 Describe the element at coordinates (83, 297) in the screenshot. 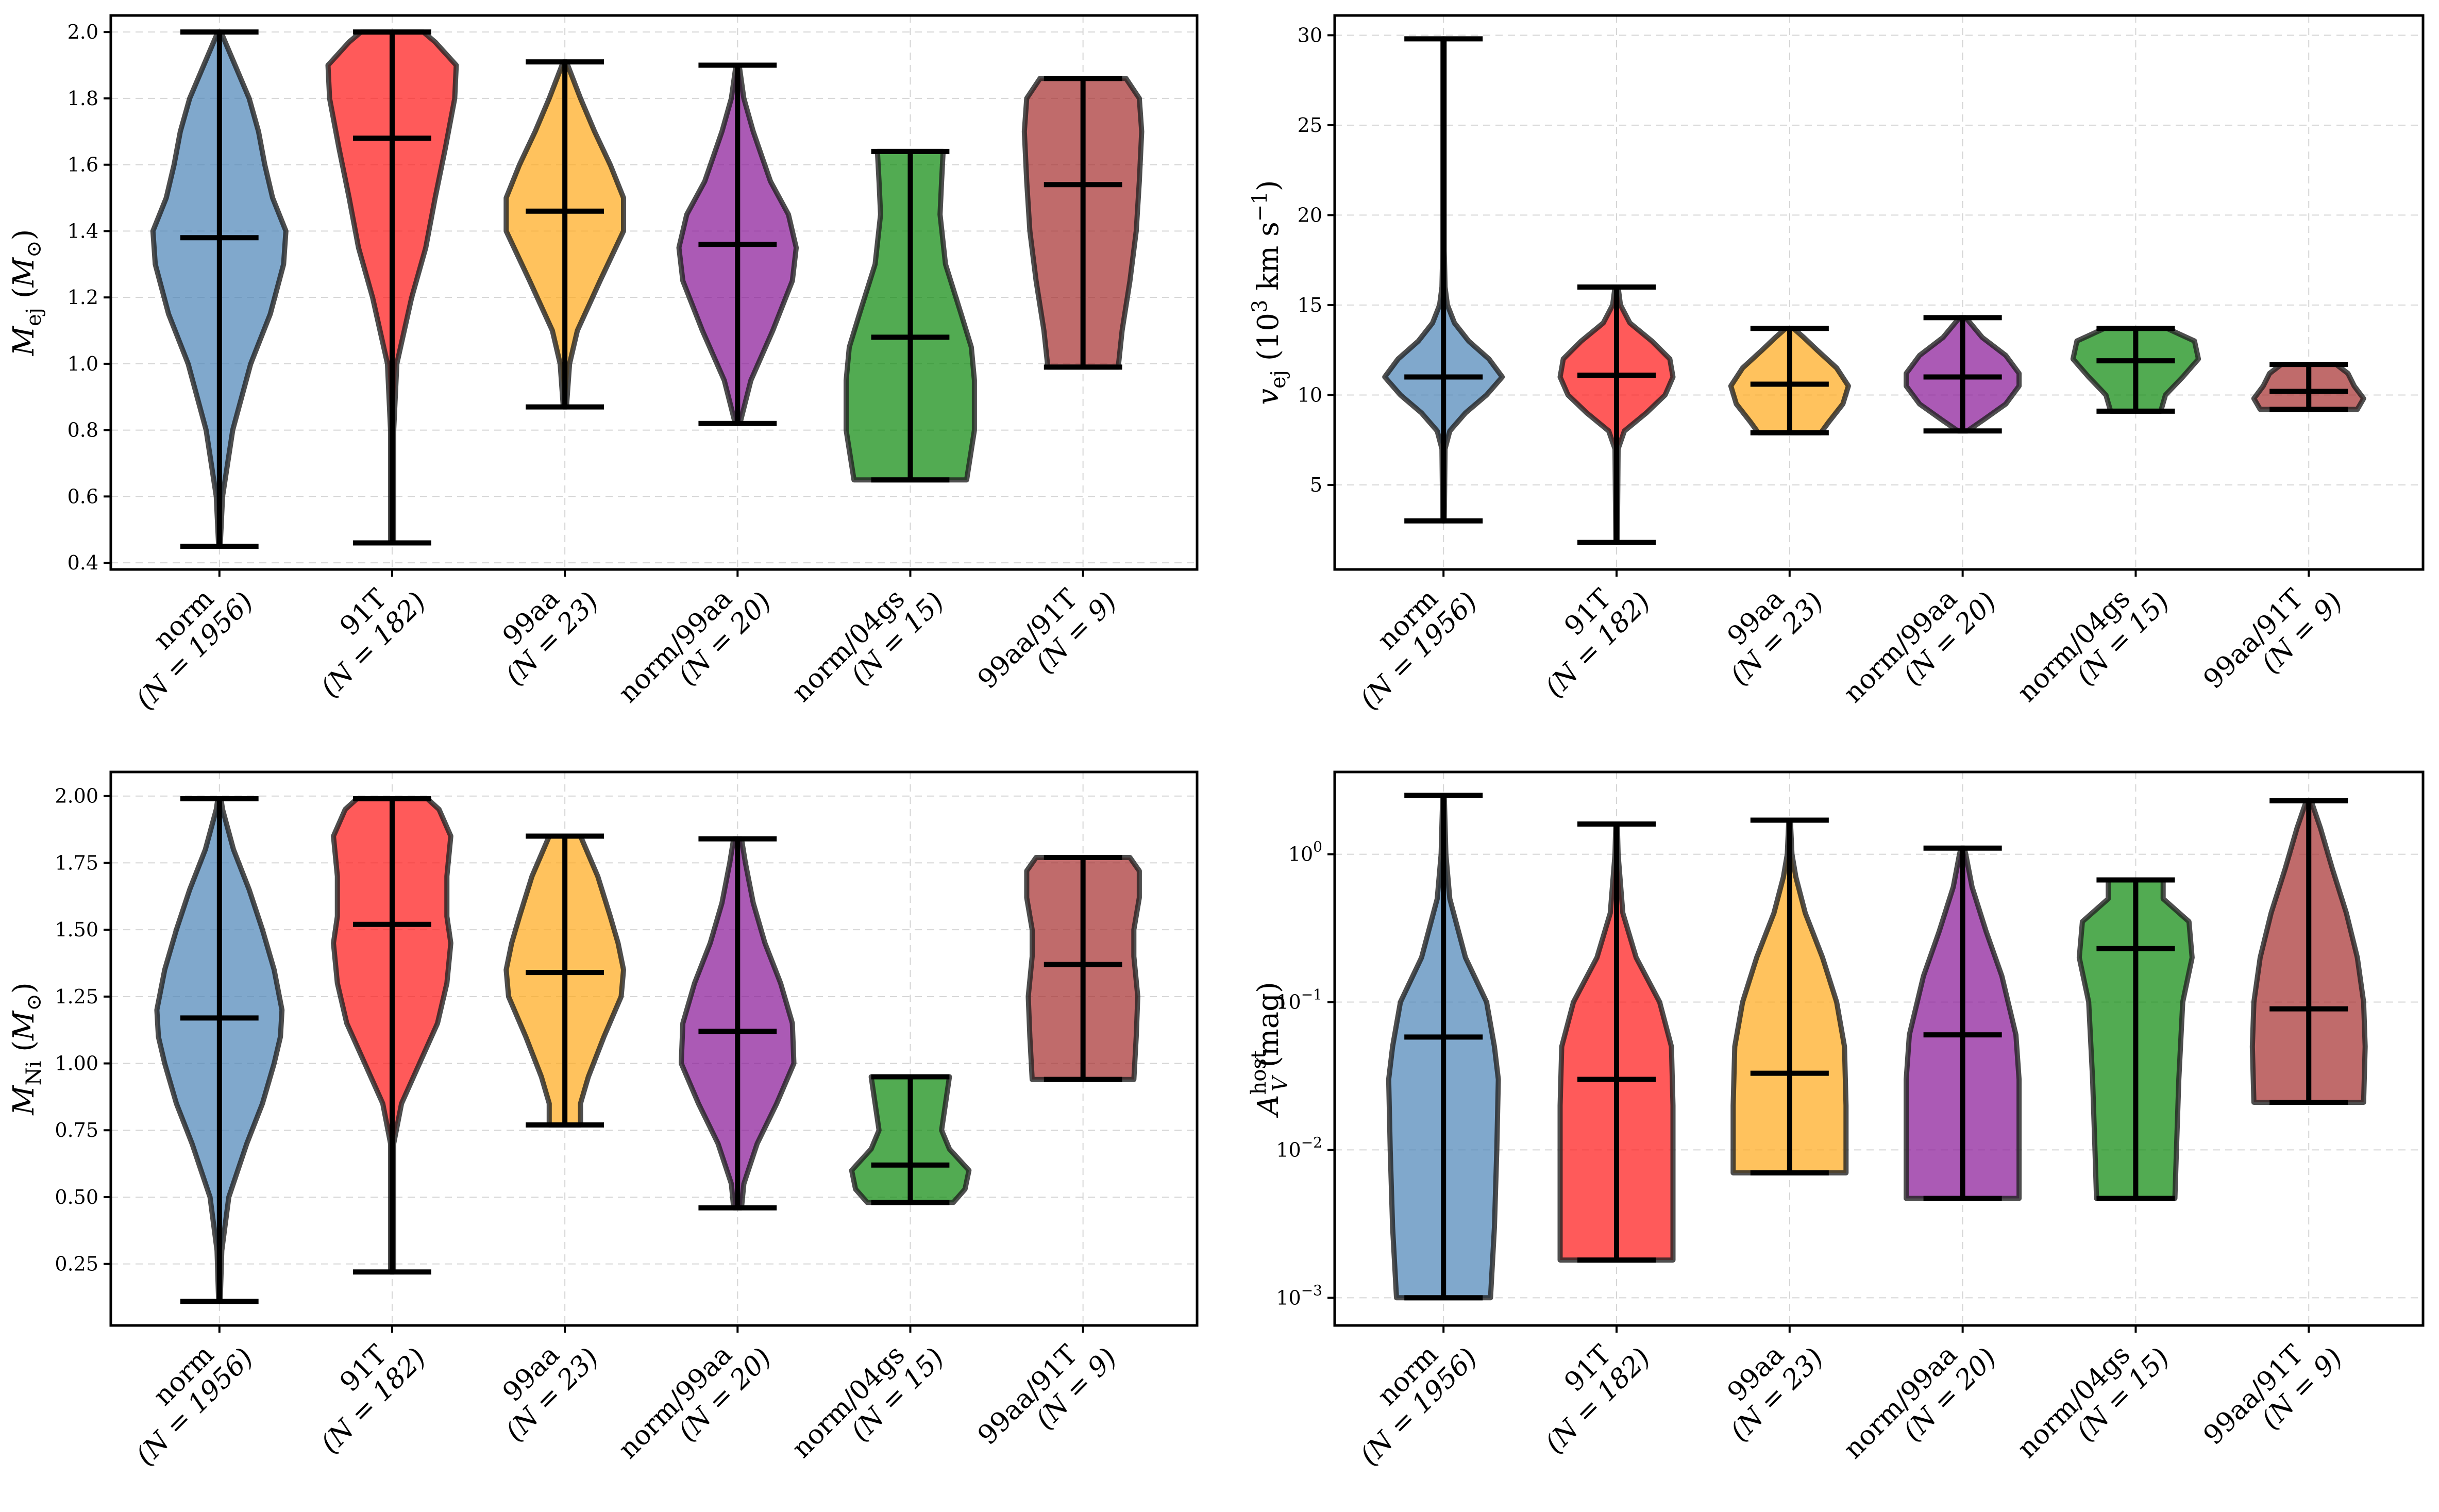

I see `y-tick-label: 1.2` at that location.